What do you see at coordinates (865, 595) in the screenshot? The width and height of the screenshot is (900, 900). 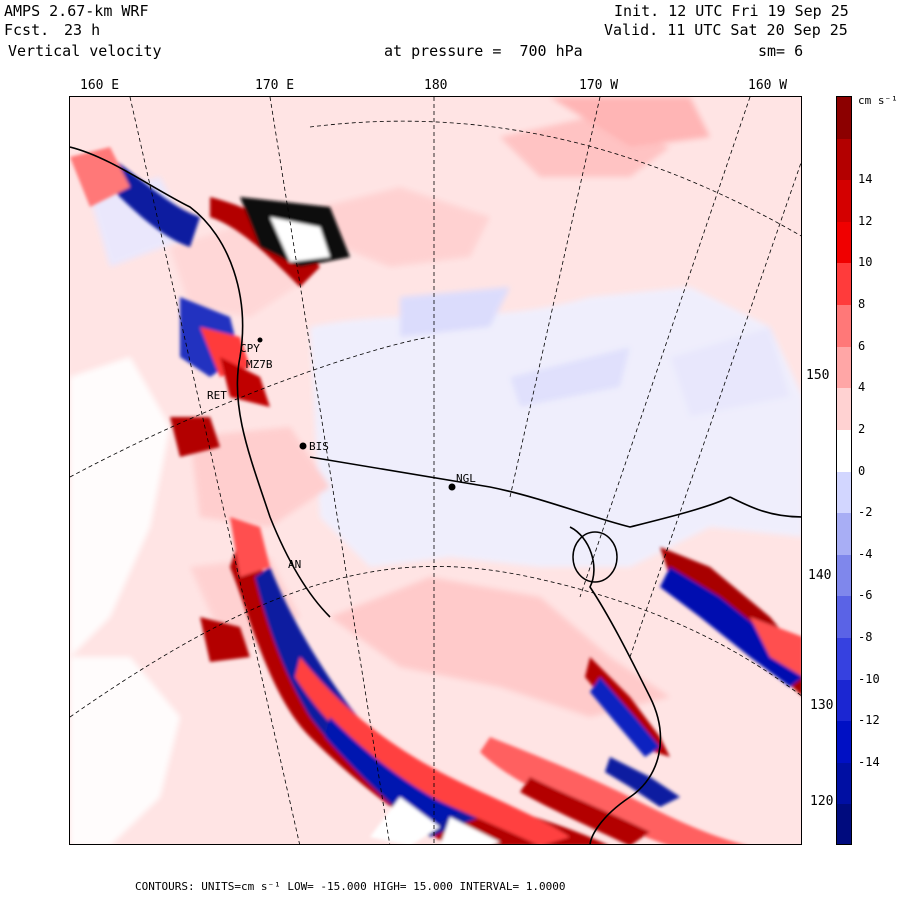 I see `colorbar-tick-label: -6` at bounding box center [865, 595].